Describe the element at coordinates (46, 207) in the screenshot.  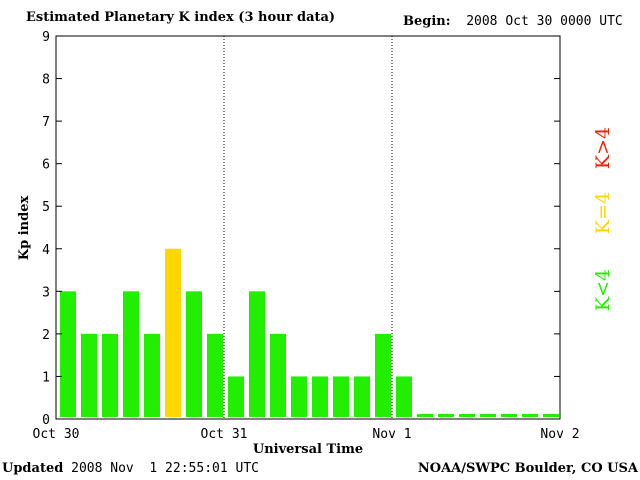
I see `y-tick-label: 5` at that location.